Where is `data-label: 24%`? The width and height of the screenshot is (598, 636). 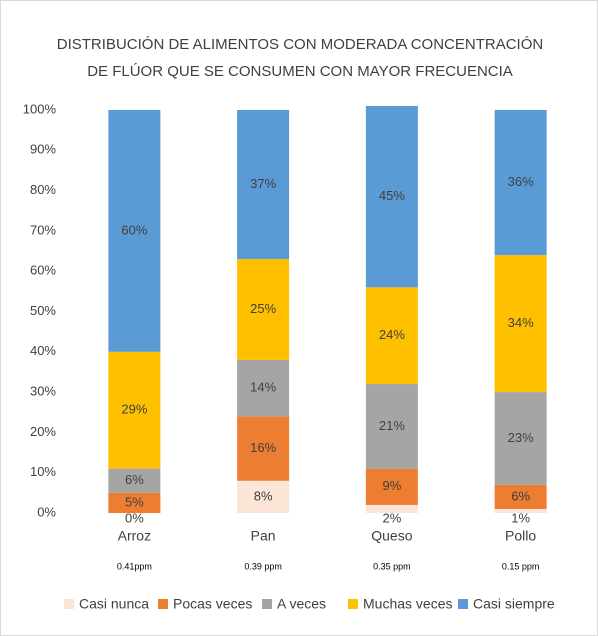 data-label: 24% is located at coordinates (392, 334).